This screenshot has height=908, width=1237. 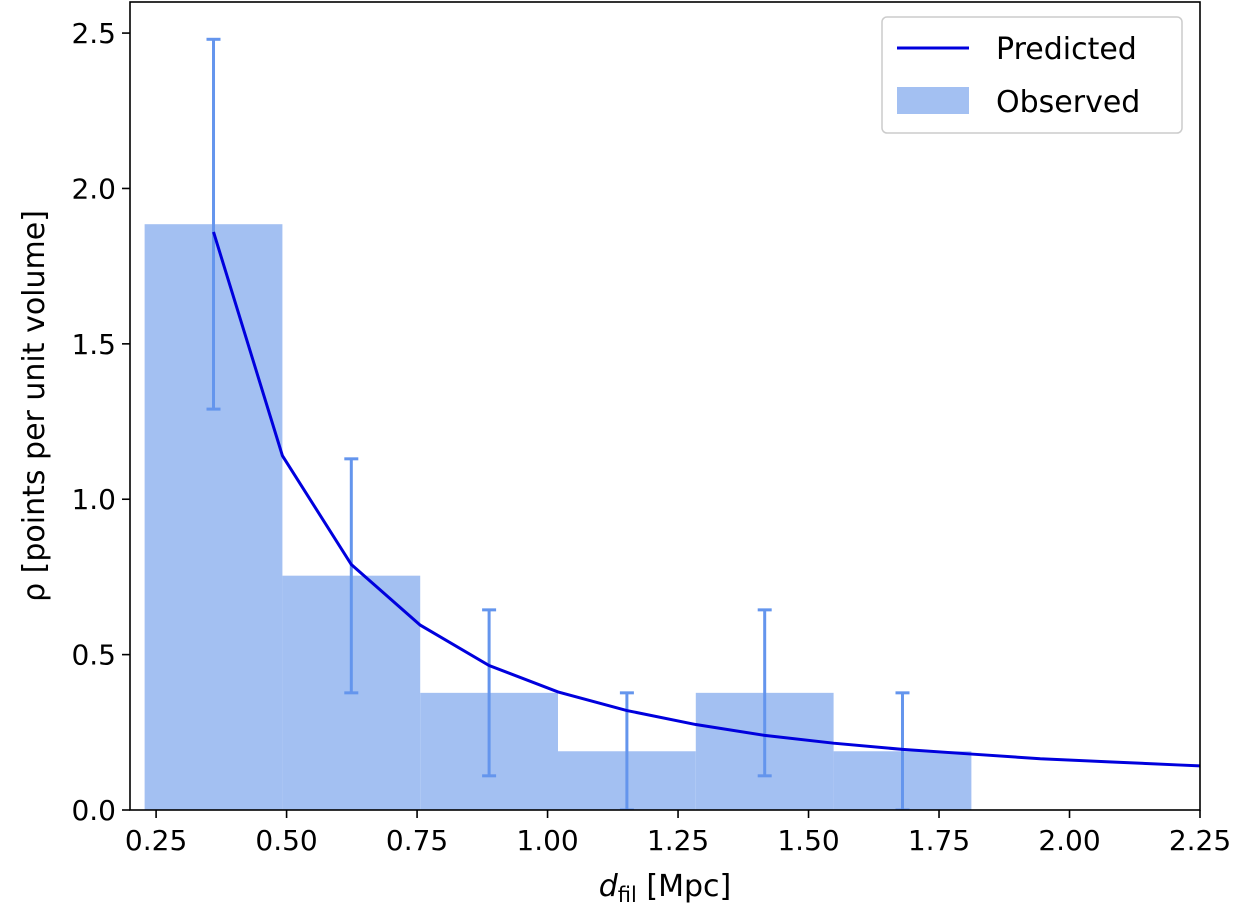 I want to click on y-tick-label: 0.5, so click(x=93, y=655).